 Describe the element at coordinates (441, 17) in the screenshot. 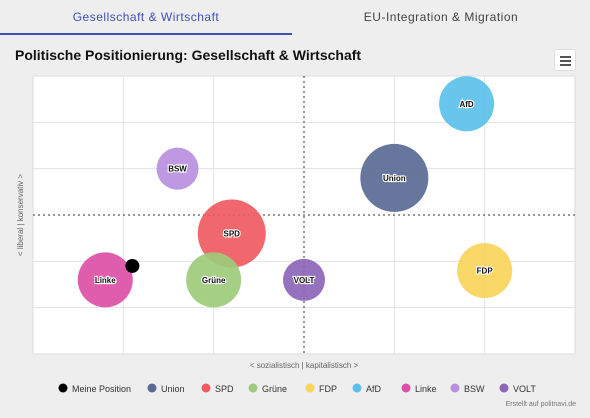

I see `tab-eu-integration-migration: EU-Integration & Migration` at that location.